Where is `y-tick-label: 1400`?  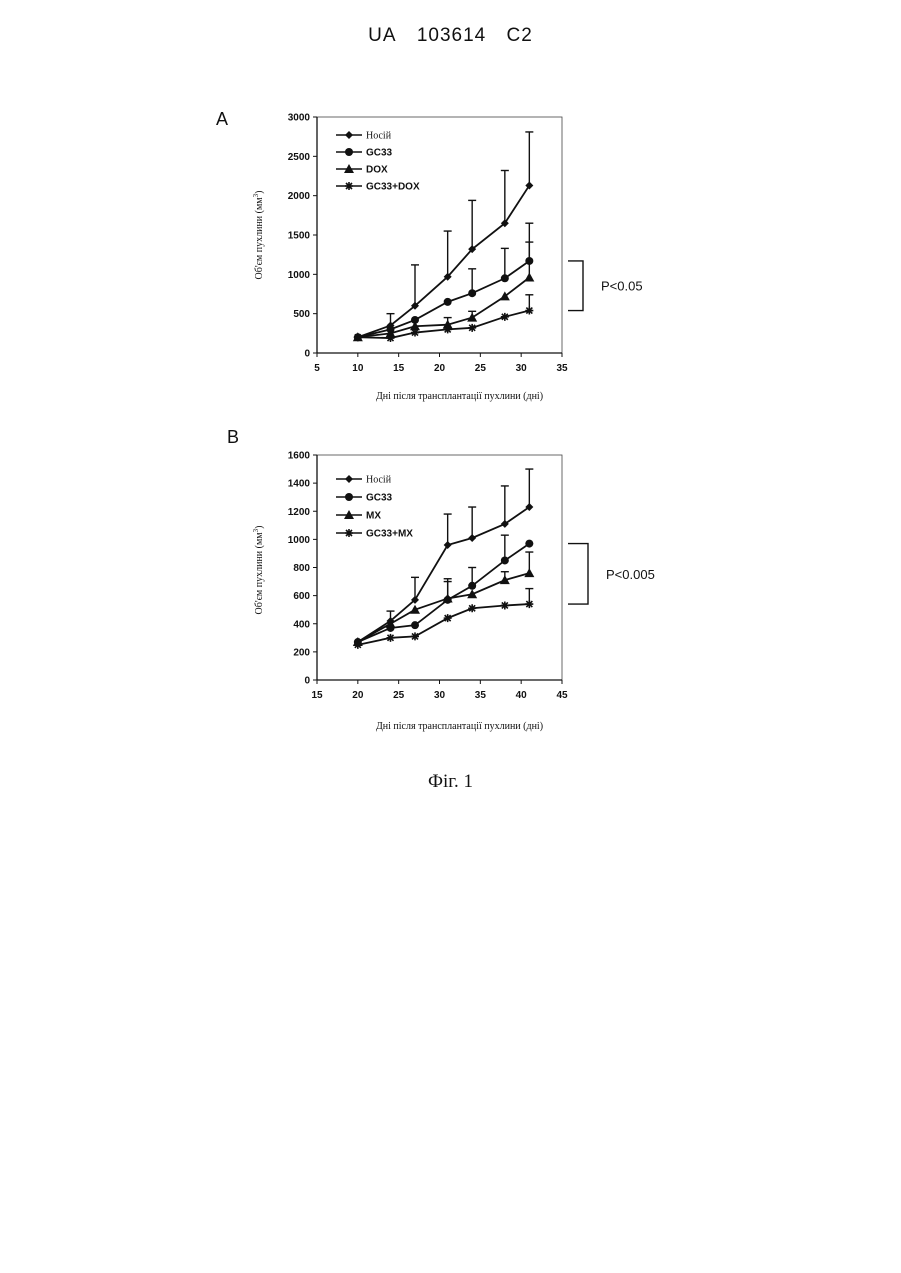 y-tick-label: 1400 is located at coordinates (299, 484).